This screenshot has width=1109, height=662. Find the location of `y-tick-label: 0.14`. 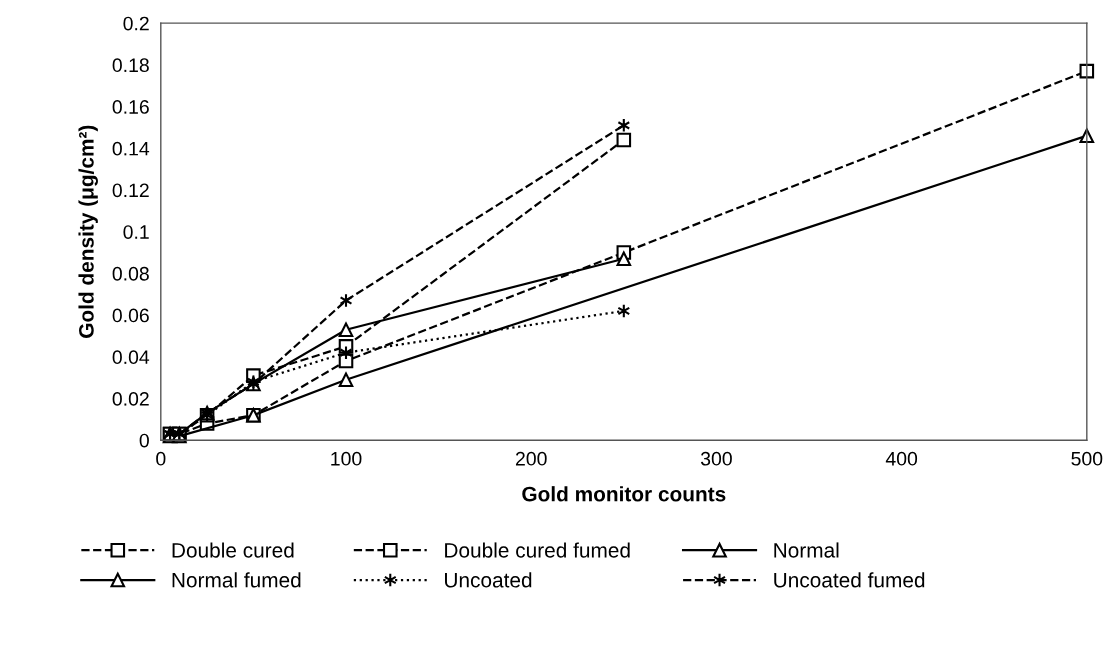

y-tick-label: 0.14 is located at coordinates (131, 148).